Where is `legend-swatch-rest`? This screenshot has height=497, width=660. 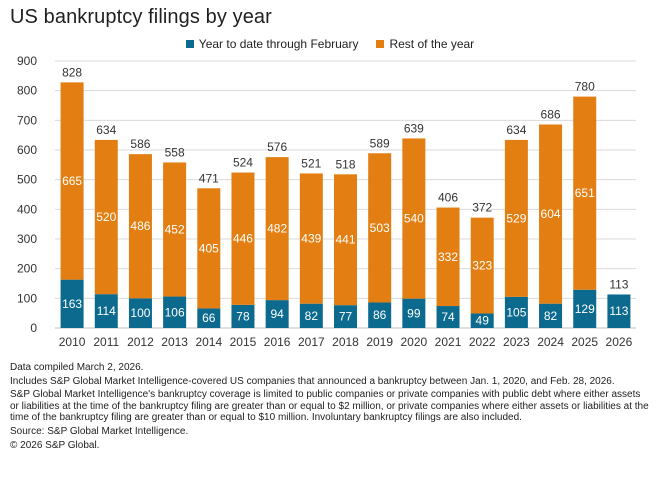 legend-swatch-rest is located at coordinates (380, 44).